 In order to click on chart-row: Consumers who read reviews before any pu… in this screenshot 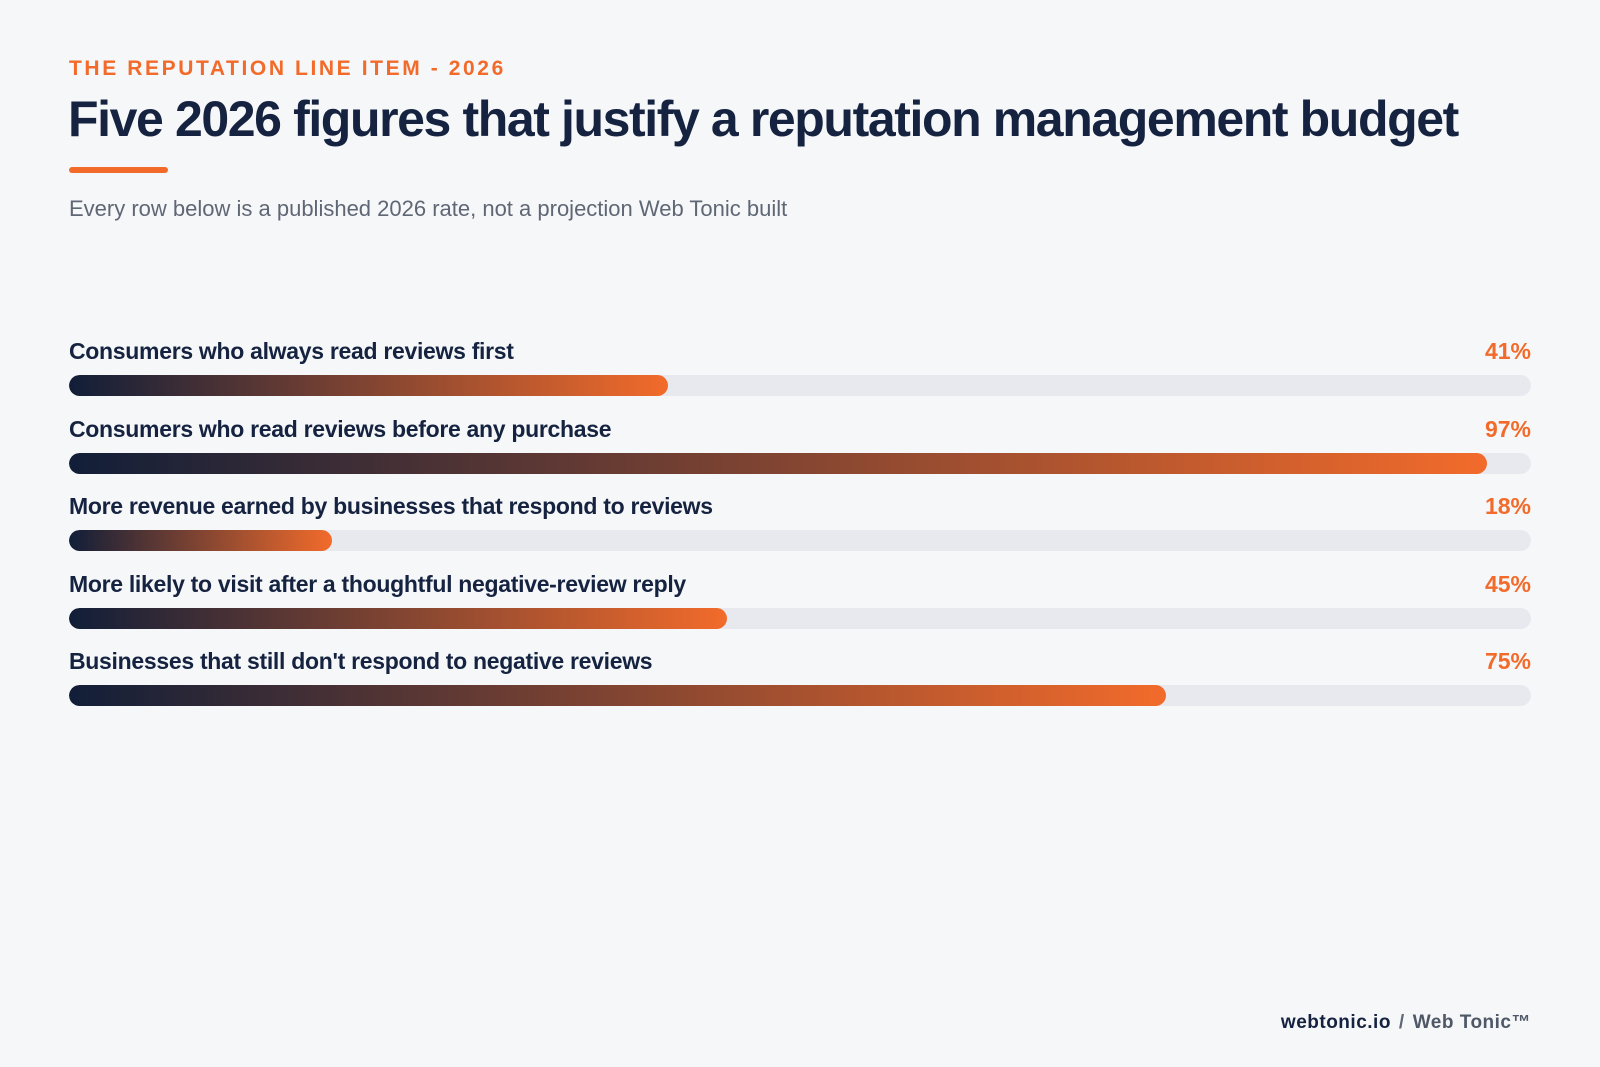, I will do `click(800, 454)`.